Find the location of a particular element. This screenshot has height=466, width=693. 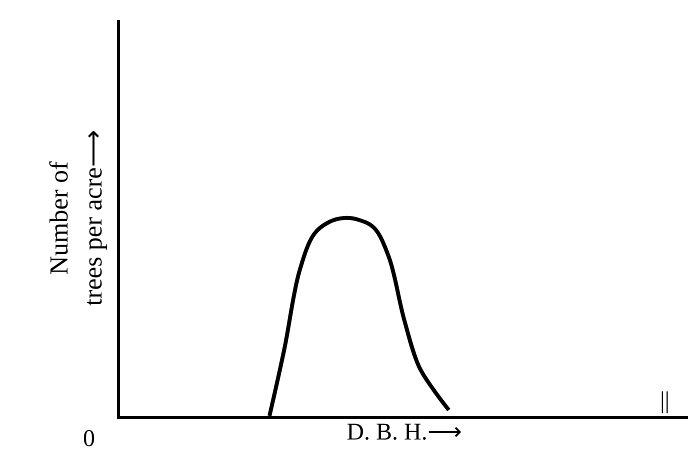

x-axis-title: D. B. H.⟶ is located at coordinates (404, 432).